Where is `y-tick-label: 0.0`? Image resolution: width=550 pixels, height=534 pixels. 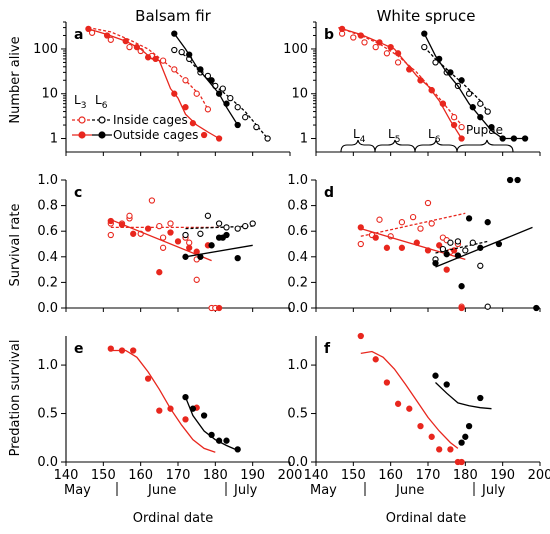
y-tick-label: 0.0 is located at coordinates (47, 462).